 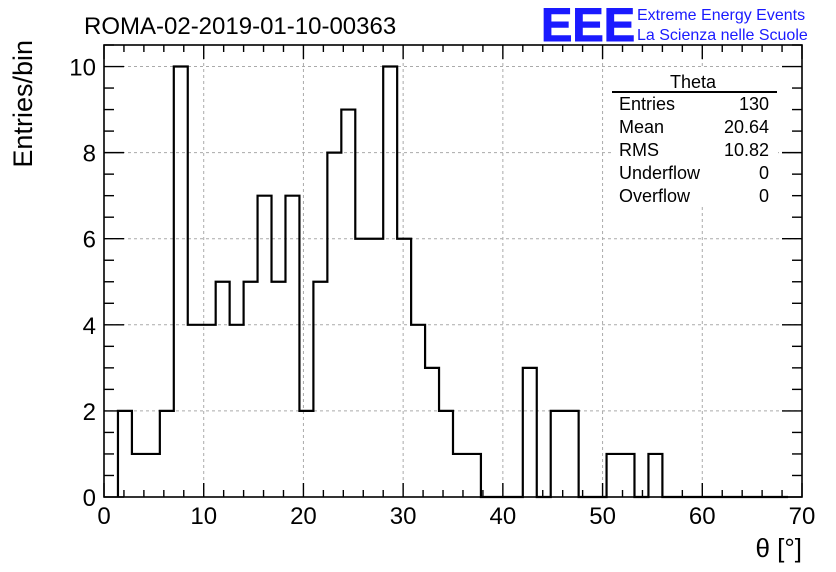 What do you see at coordinates (403, 516) in the screenshot?
I see `x-tick-label: 30` at bounding box center [403, 516].